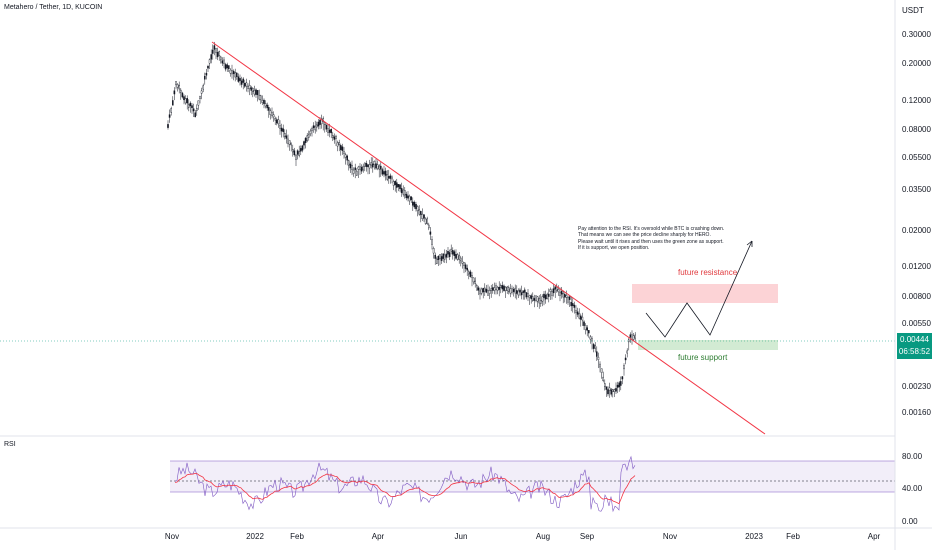 This screenshot has height=550, width=932. Describe the element at coordinates (914, 351) in the screenshot. I see `bar-countdown: 06:58:52` at that location.